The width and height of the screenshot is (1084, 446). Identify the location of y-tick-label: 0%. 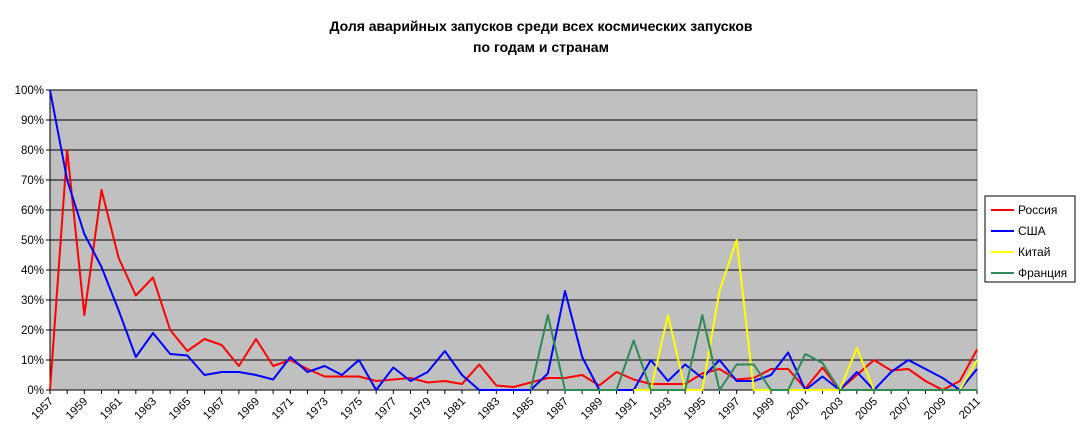
(35, 391).